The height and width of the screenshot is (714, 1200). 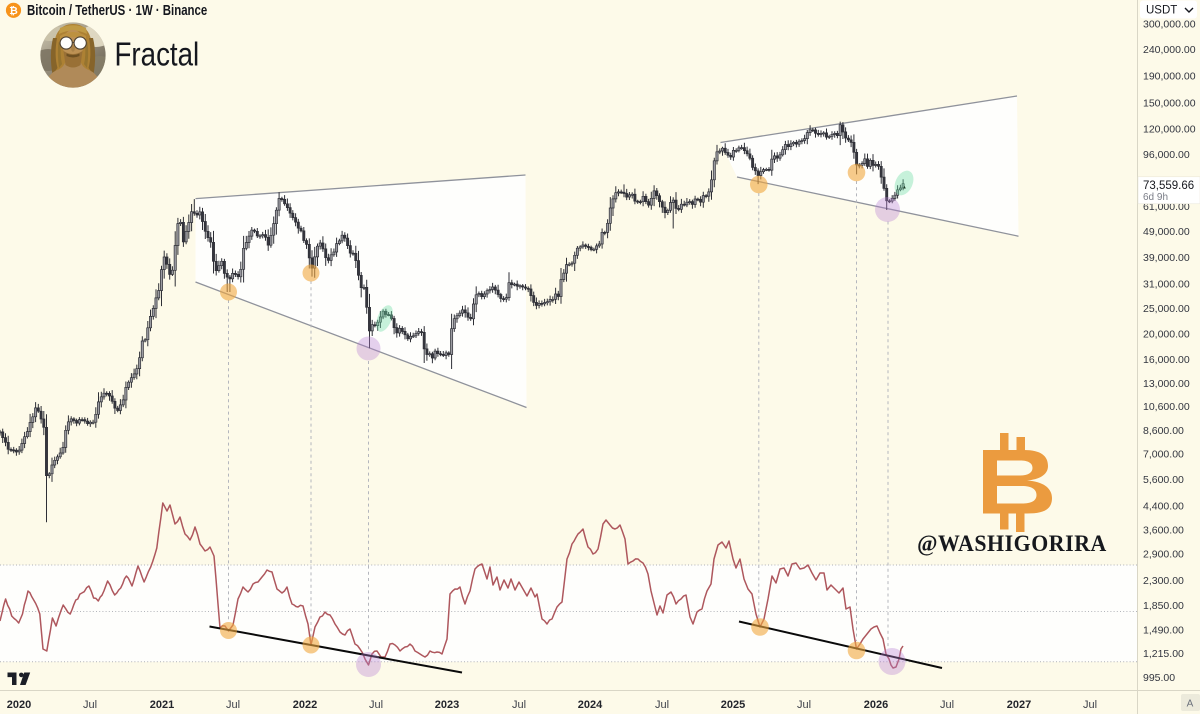 I want to click on svg-text: 1,490.00, so click(x=1163, y=631).